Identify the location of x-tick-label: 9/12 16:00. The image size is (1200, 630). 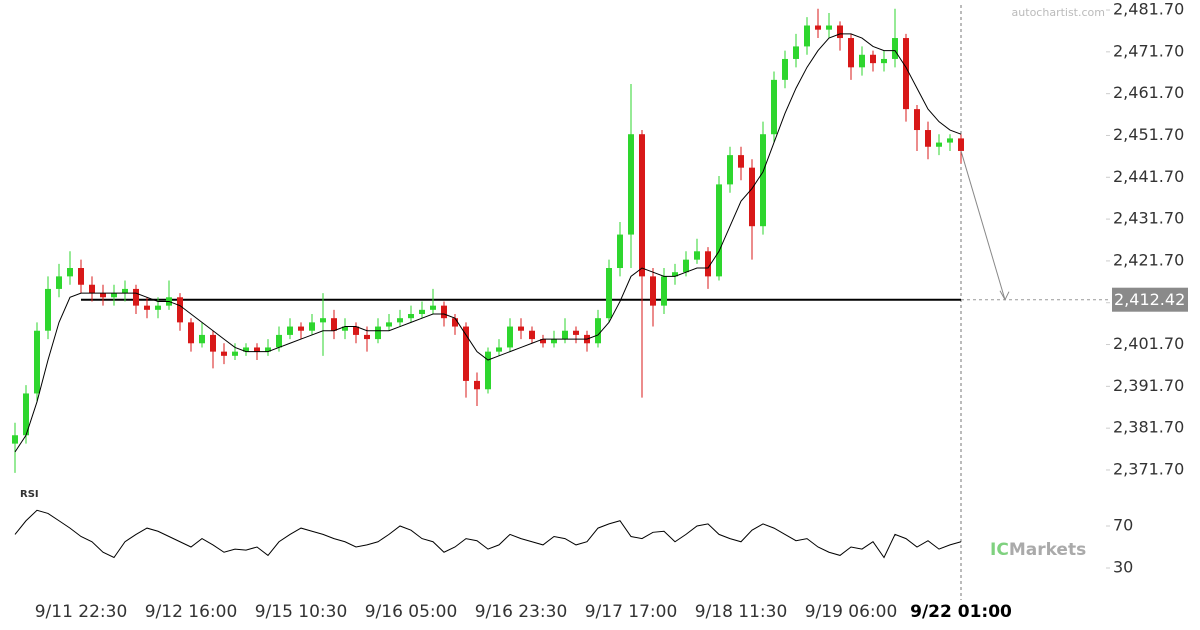
(191, 612).